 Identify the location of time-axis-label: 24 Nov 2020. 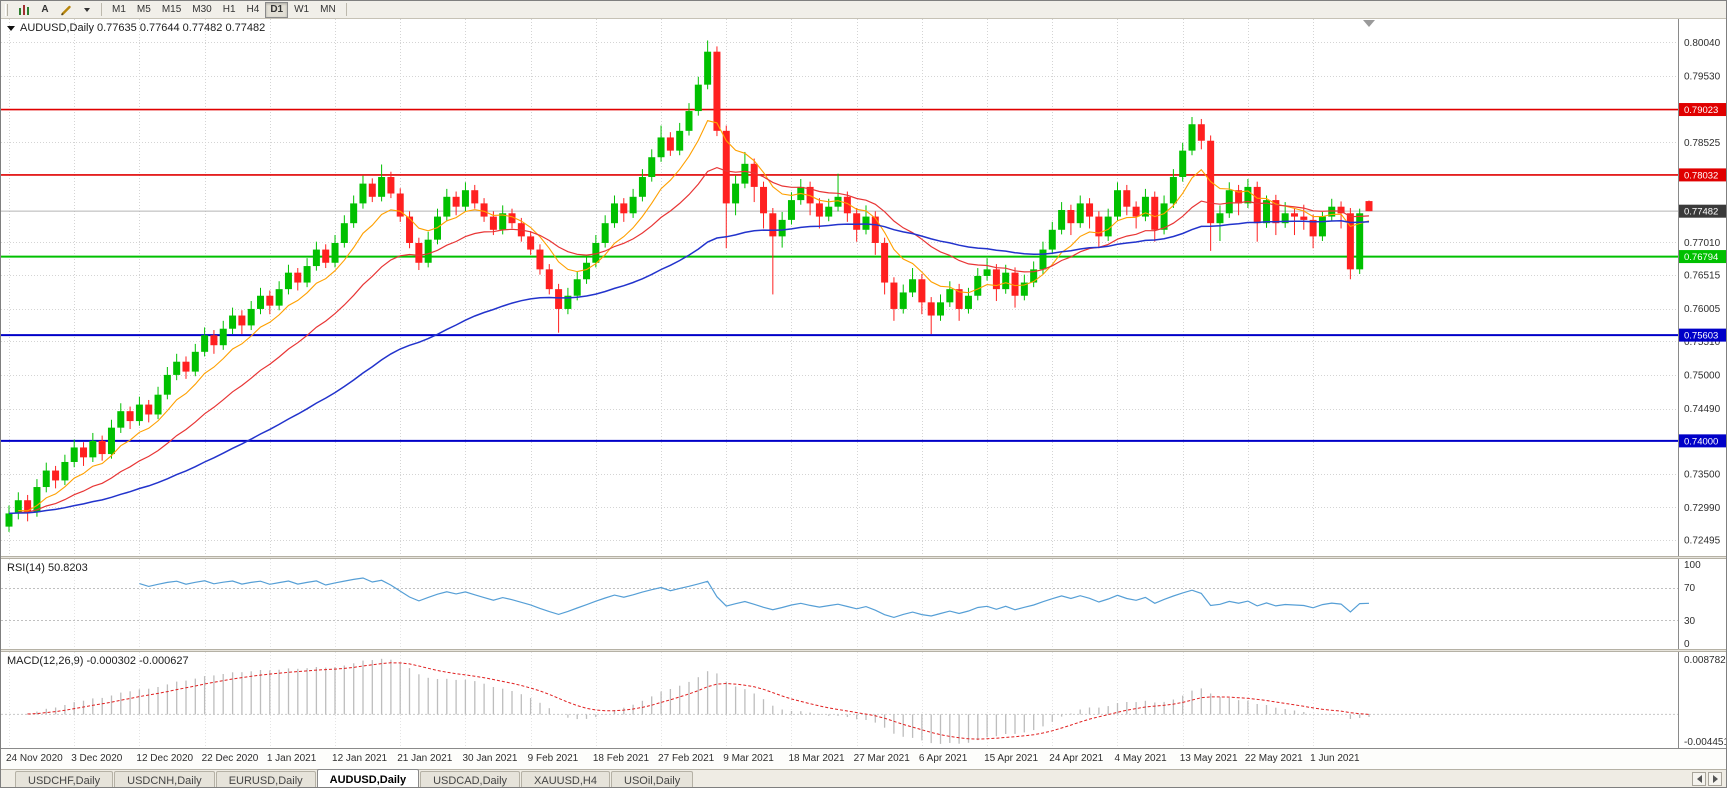
(34, 758).